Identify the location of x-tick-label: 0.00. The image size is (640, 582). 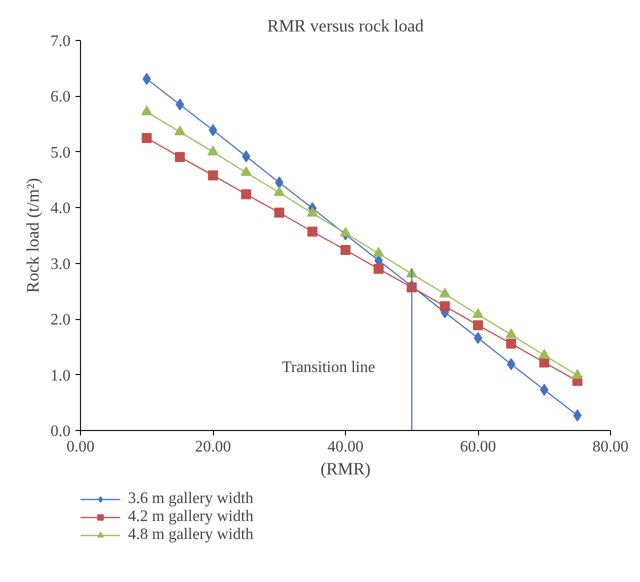
(80, 447).